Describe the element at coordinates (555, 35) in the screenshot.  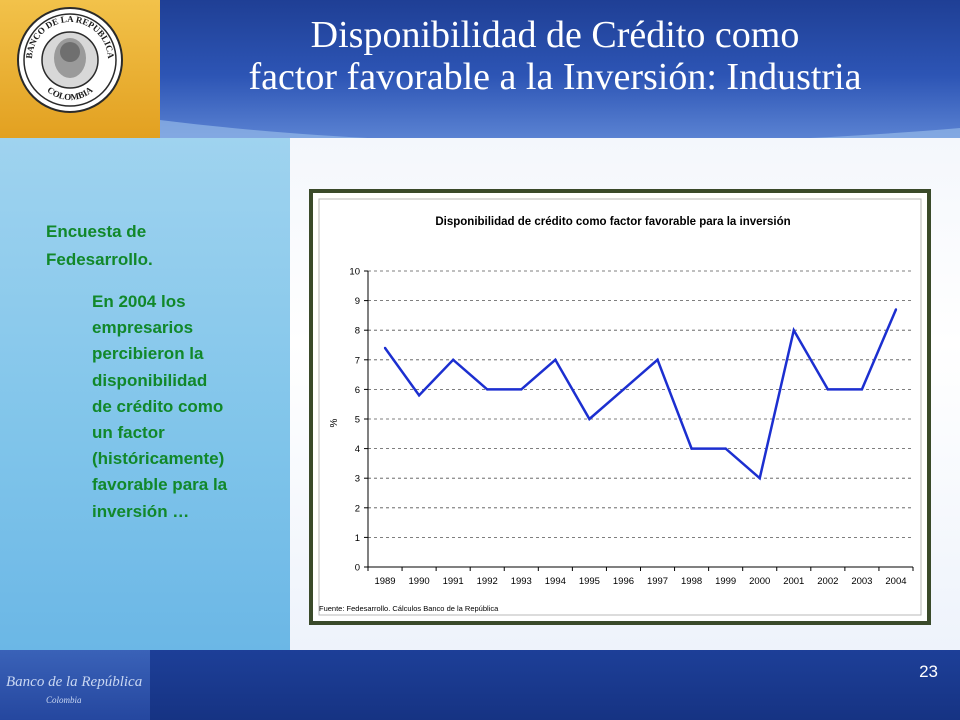
I see `title-line-1: Disponibilidad de Crédito como` at that location.